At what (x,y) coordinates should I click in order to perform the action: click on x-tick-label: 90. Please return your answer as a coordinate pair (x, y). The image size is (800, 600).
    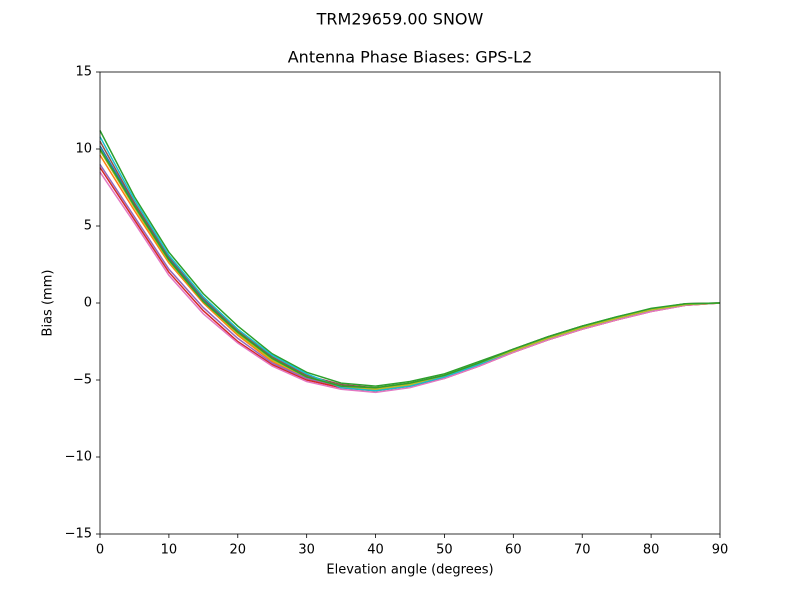
    Looking at the image, I should click on (720, 550).